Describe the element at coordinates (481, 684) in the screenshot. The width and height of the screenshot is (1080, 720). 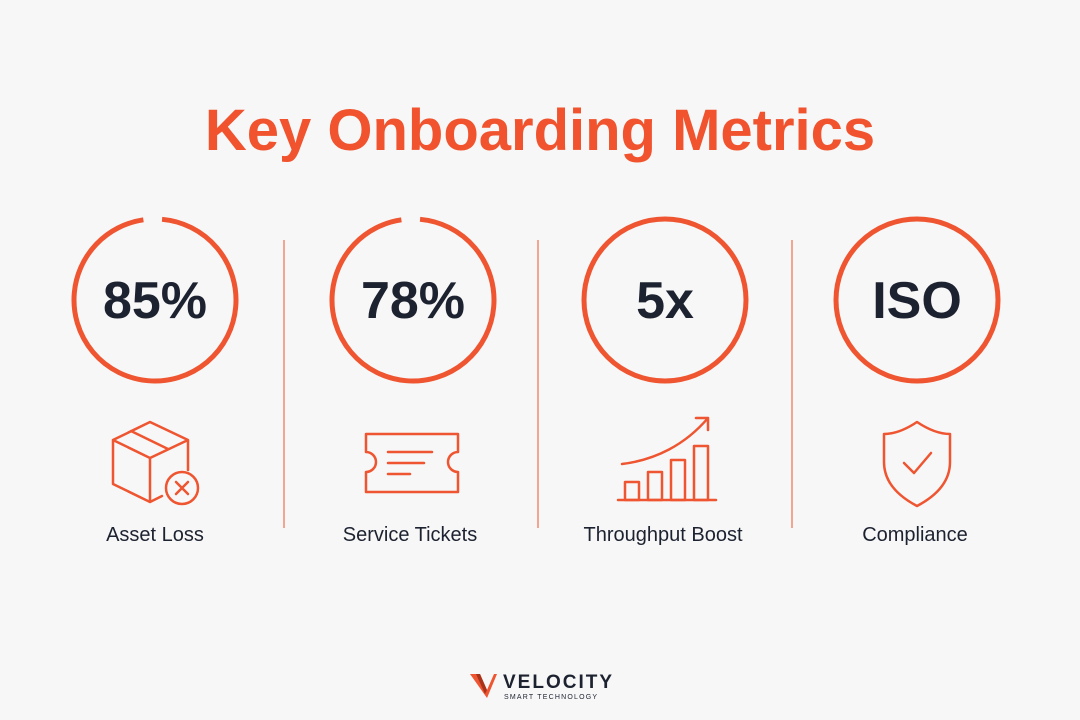
I see `logo-mark-shade` at that location.